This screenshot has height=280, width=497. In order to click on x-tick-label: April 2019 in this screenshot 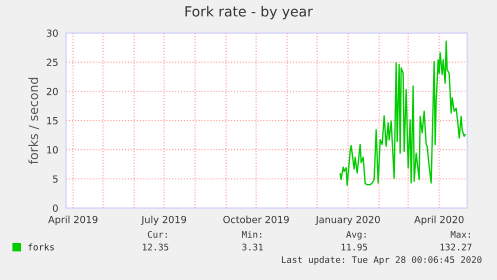, I will do `click(73, 221)`.